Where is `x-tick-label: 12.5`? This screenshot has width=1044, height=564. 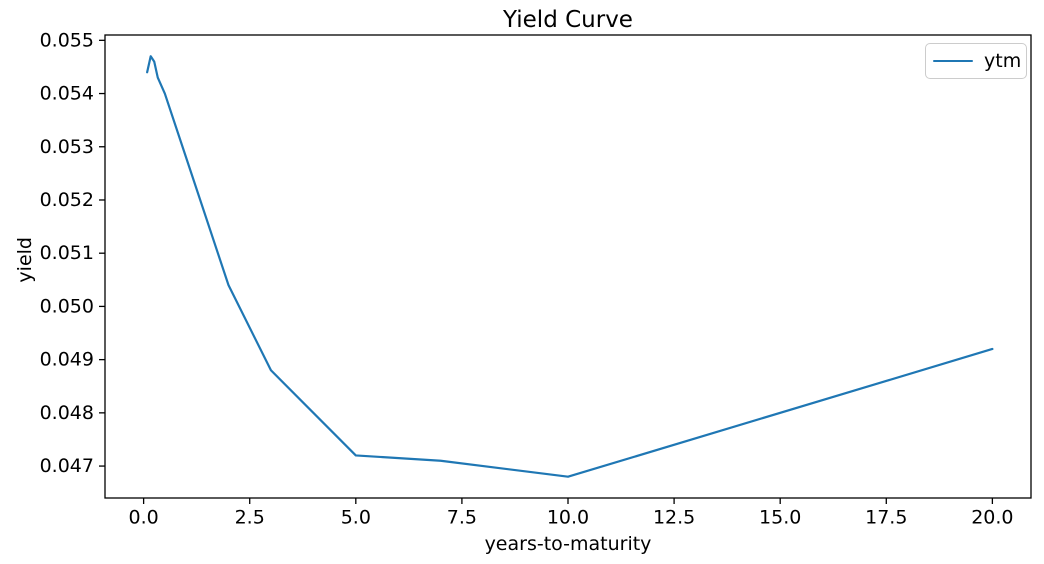
x-tick-label: 12.5 is located at coordinates (674, 518).